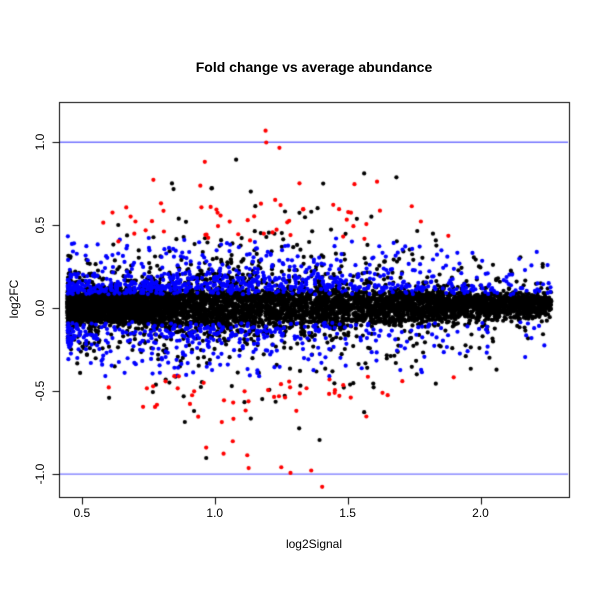 Image resolution: width=600 pixels, height=600 pixels. Describe the element at coordinates (40, 225) in the screenshot. I see `y-tick-label: 0.5` at that location.